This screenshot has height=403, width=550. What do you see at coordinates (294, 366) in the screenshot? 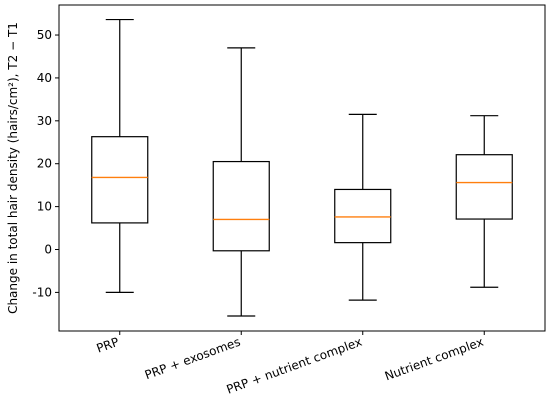
I see `x-tick-label: PRP + nutrient complex` at bounding box center [294, 366].